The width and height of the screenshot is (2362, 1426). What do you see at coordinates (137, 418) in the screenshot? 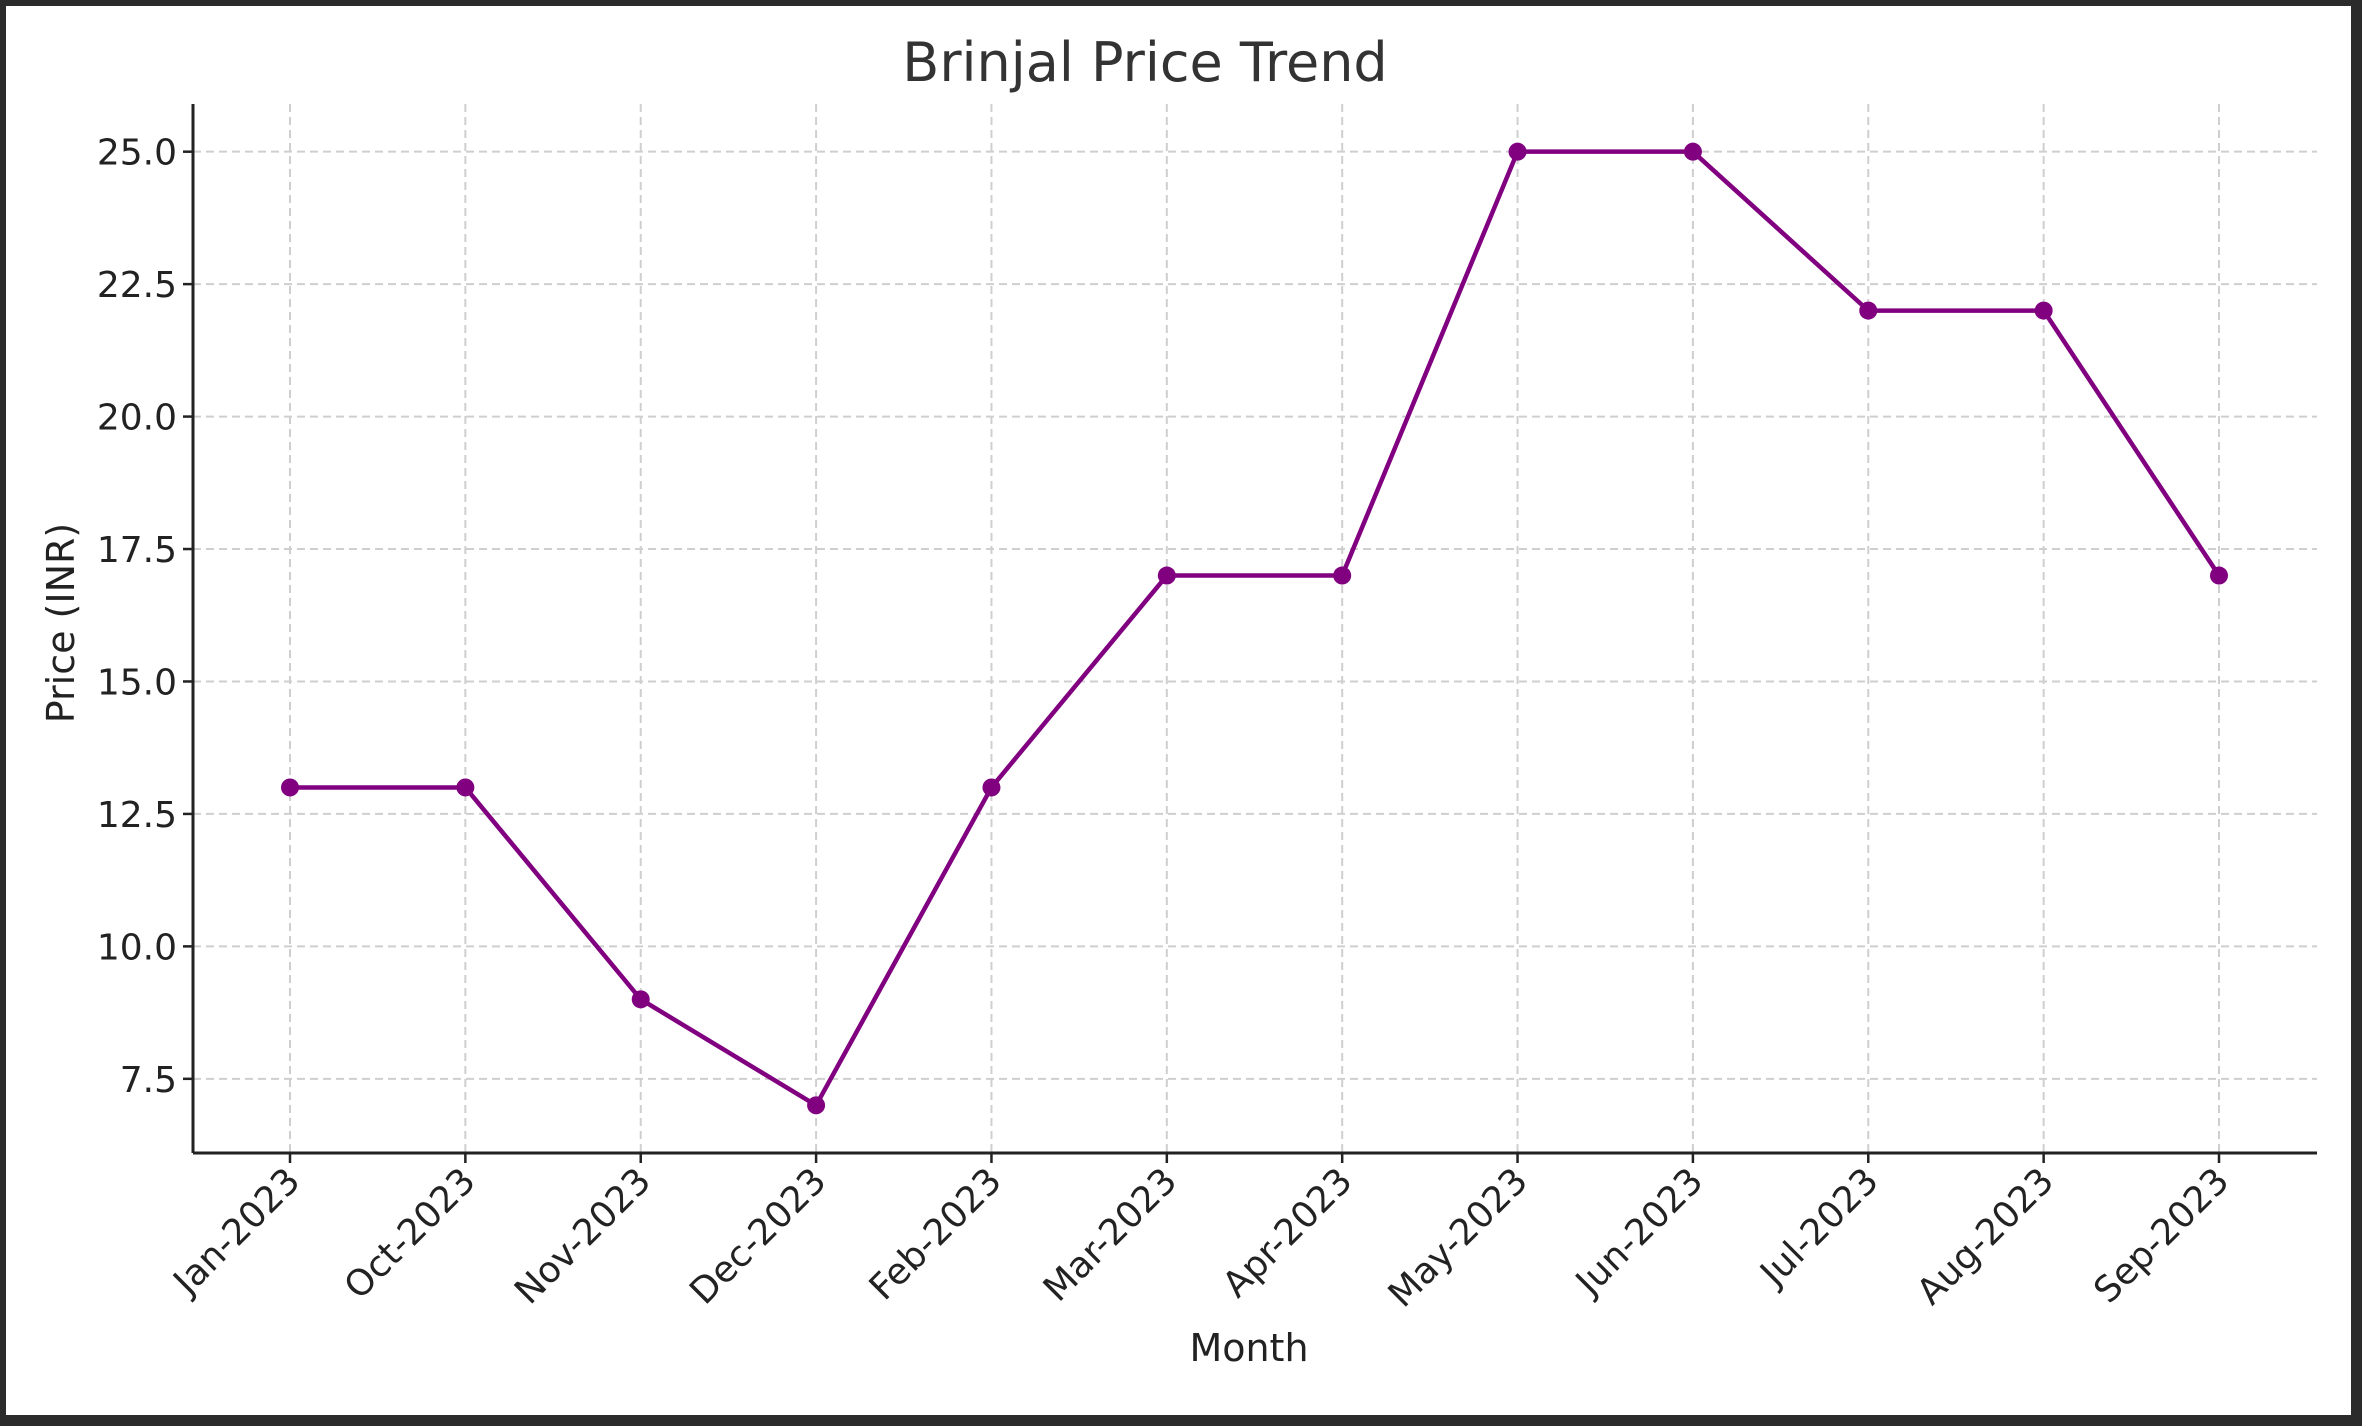
I see `y-tick-label: 20.0` at bounding box center [137, 418].